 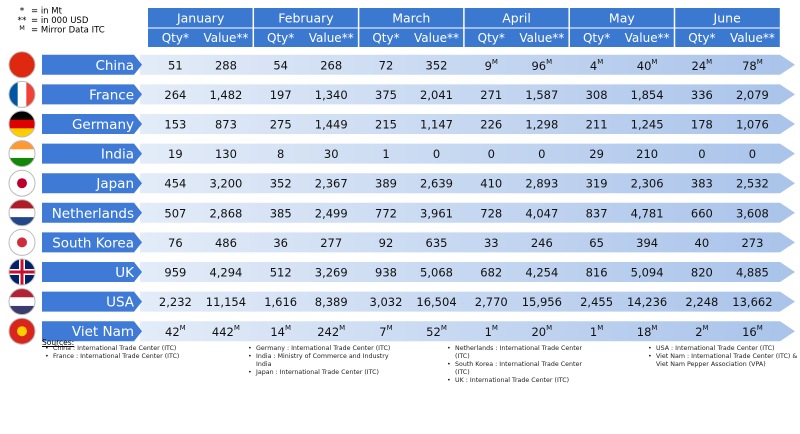 What do you see at coordinates (280, 38) in the screenshot?
I see `column-header: Qty*` at bounding box center [280, 38].